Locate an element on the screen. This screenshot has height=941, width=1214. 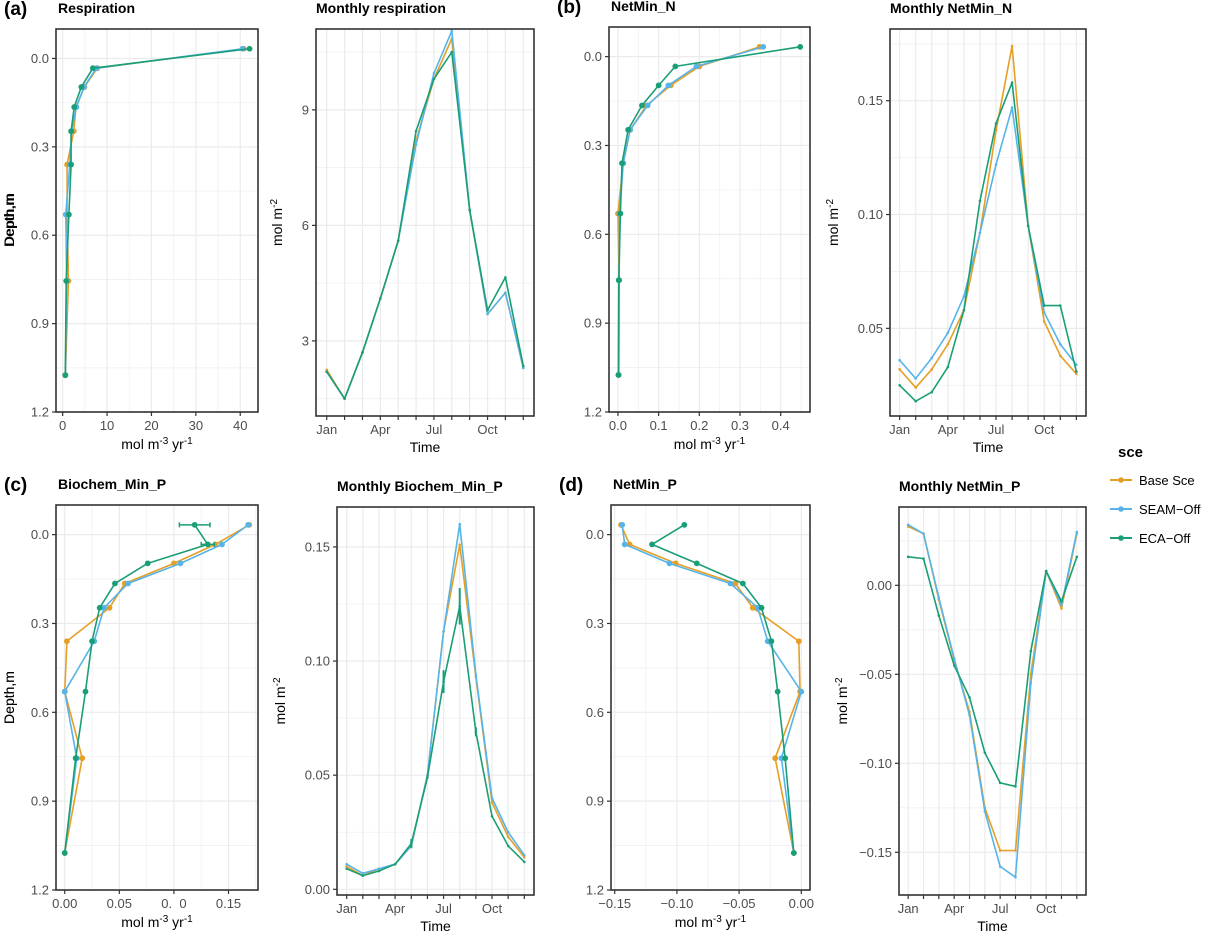
axis-title-part: yr is located at coordinates (176, 922).